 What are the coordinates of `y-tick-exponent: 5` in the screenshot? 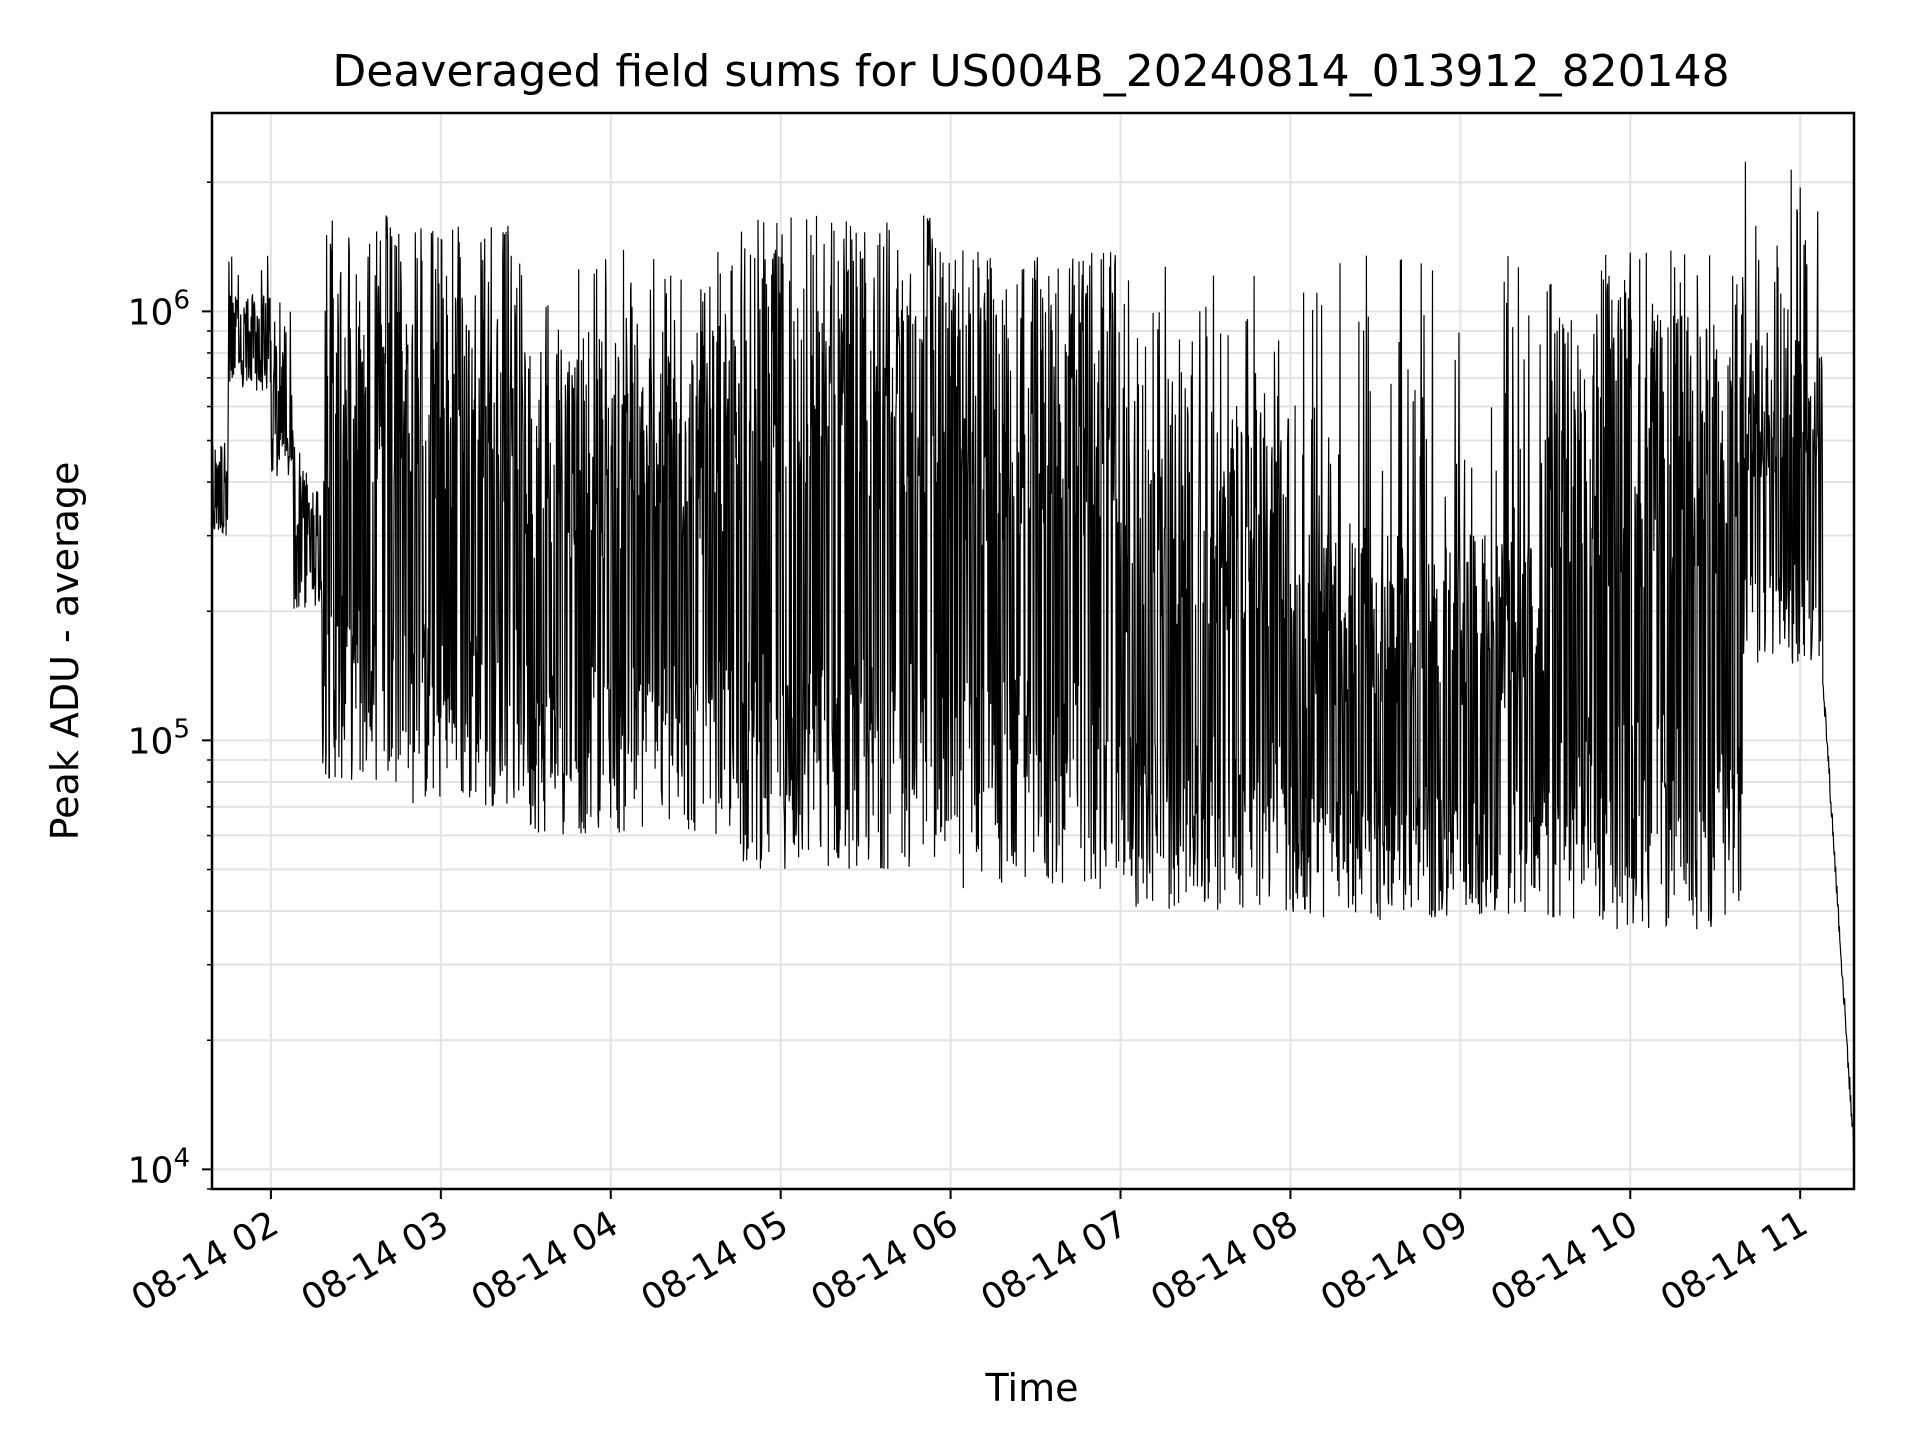 It's located at (181, 729).